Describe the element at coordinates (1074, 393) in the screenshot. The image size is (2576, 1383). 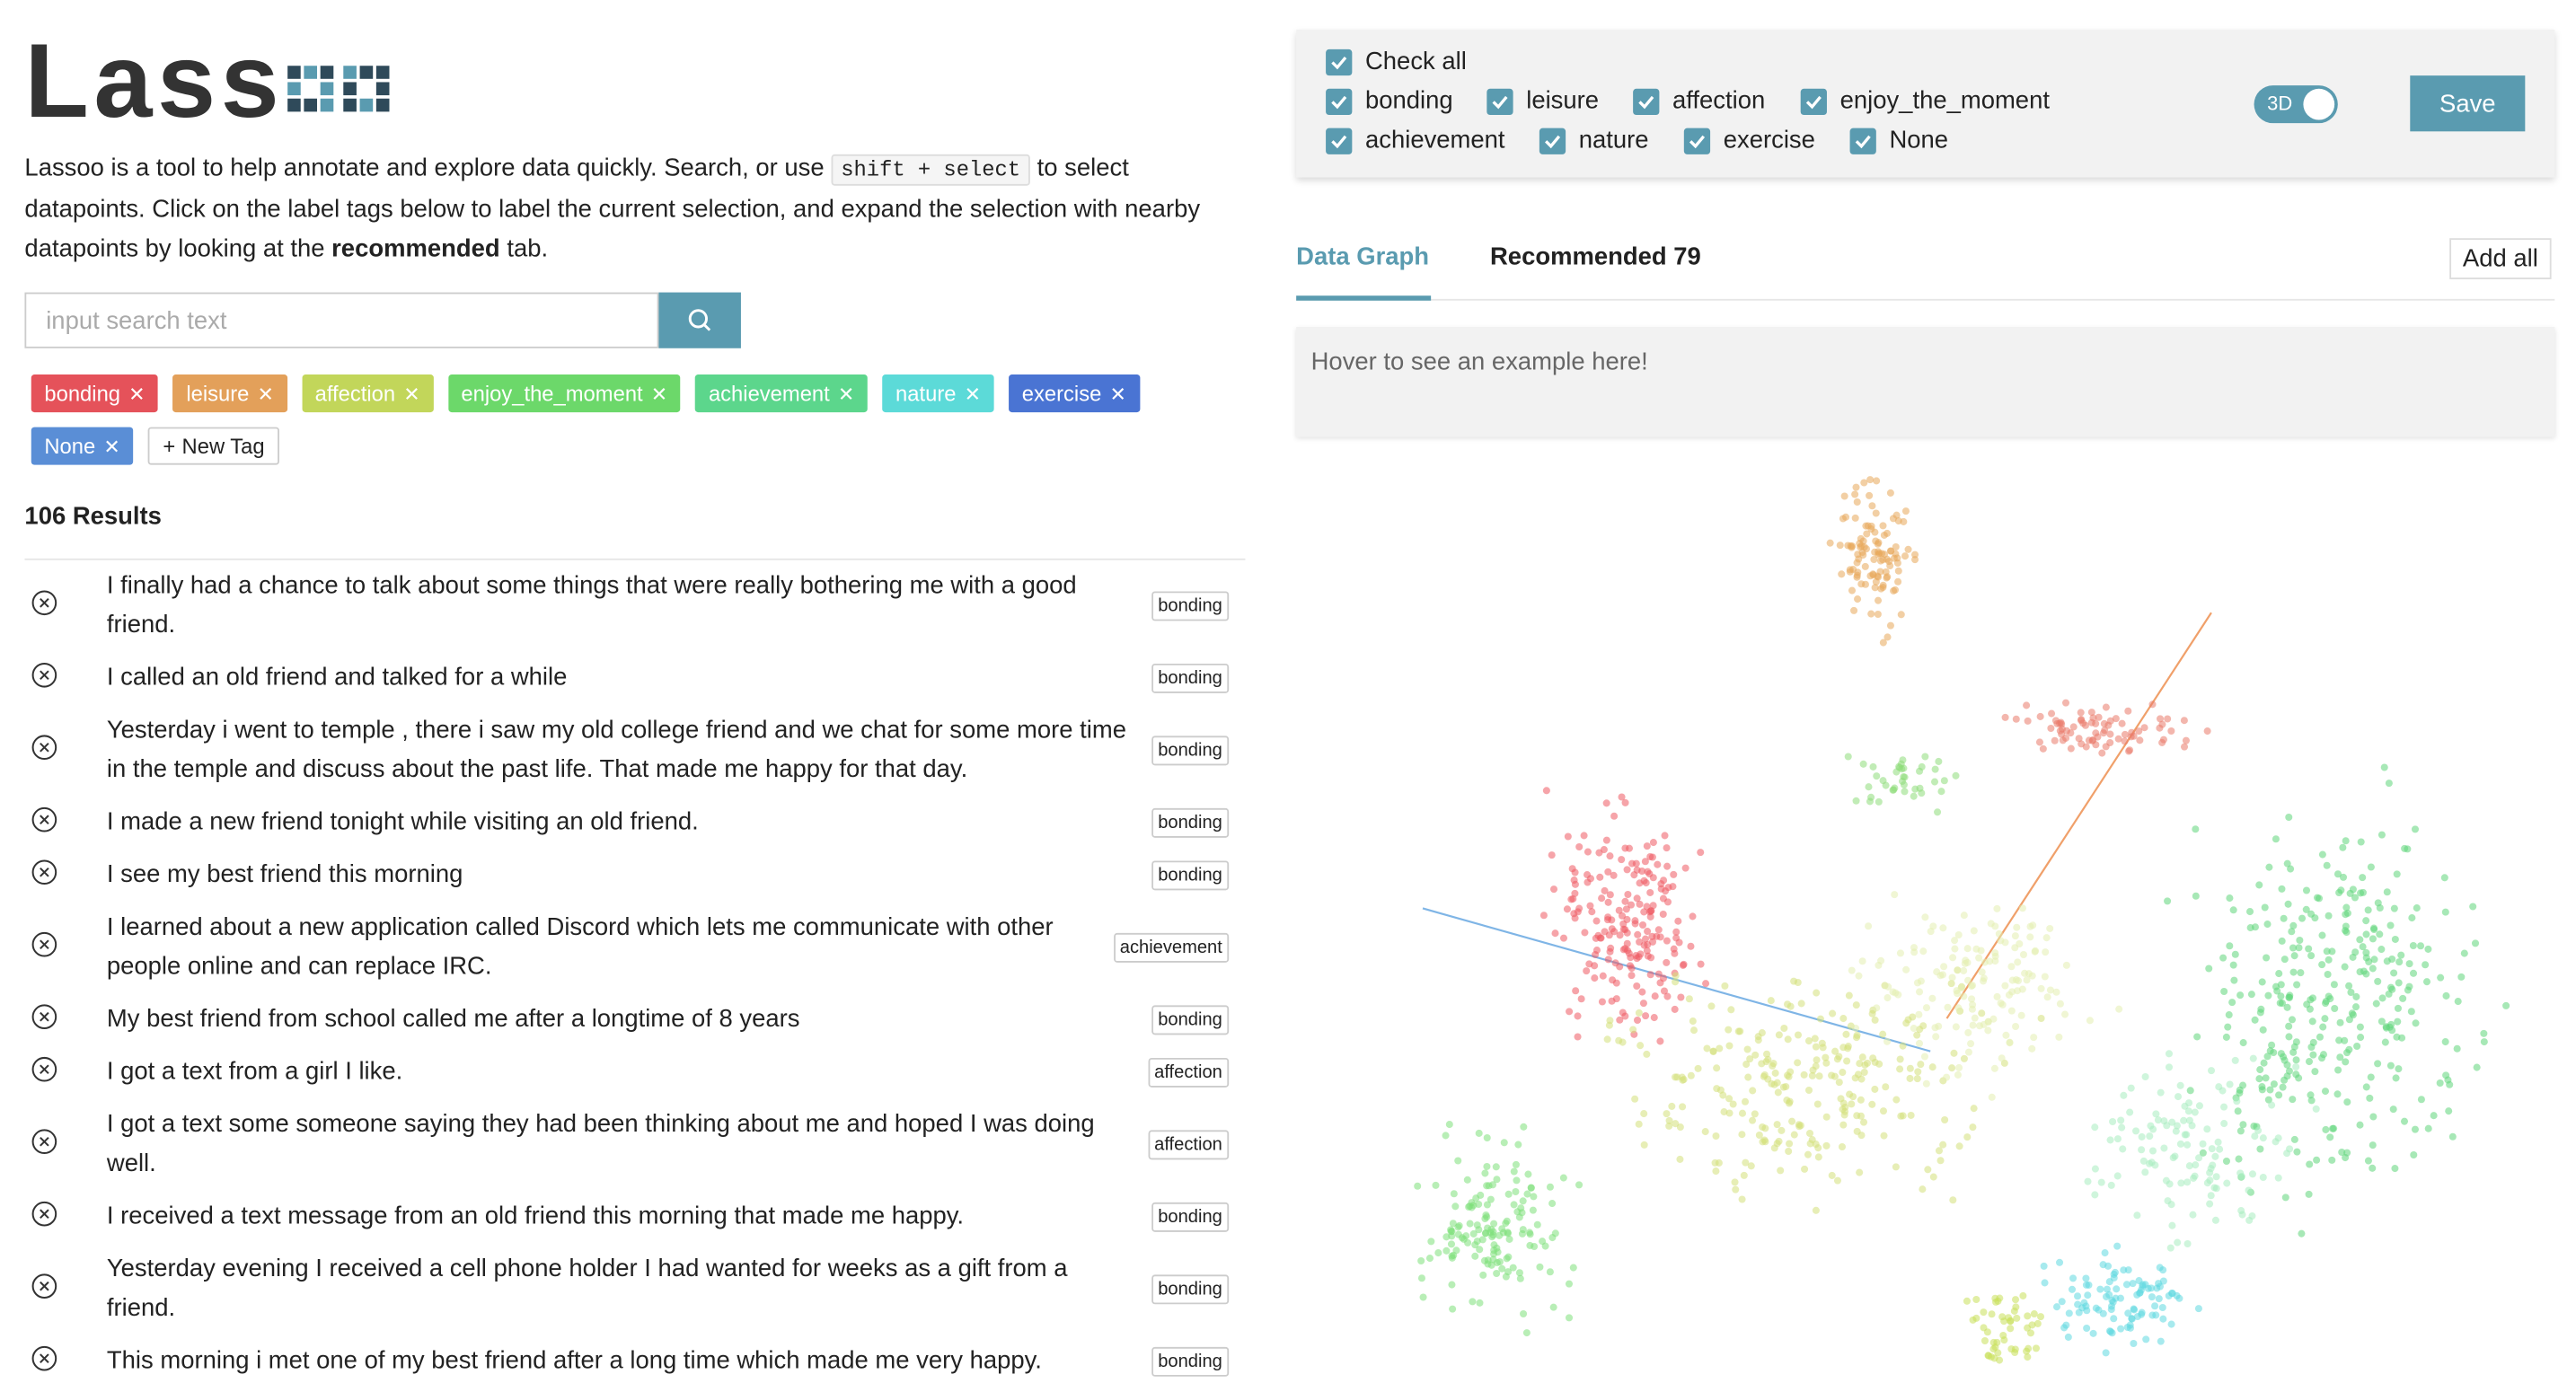
I see `tag: exercise ✕` at that location.